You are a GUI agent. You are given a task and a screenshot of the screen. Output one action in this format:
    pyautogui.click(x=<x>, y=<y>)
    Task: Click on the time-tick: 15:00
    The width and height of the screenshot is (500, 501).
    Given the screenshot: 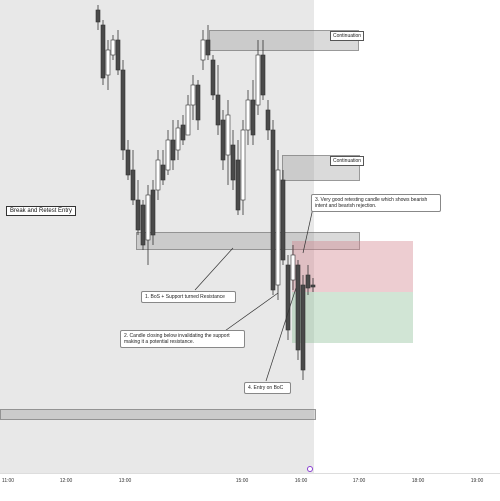 What is the action you would take?
    pyautogui.click(x=242, y=481)
    